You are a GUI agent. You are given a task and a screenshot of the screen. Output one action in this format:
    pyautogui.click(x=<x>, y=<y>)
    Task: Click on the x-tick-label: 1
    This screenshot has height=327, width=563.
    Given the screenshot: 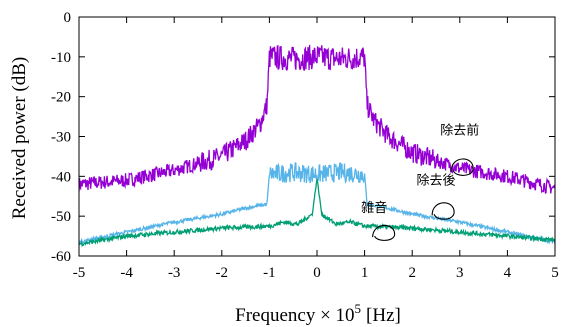 What is the action you would take?
    pyautogui.click(x=365, y=273)
    